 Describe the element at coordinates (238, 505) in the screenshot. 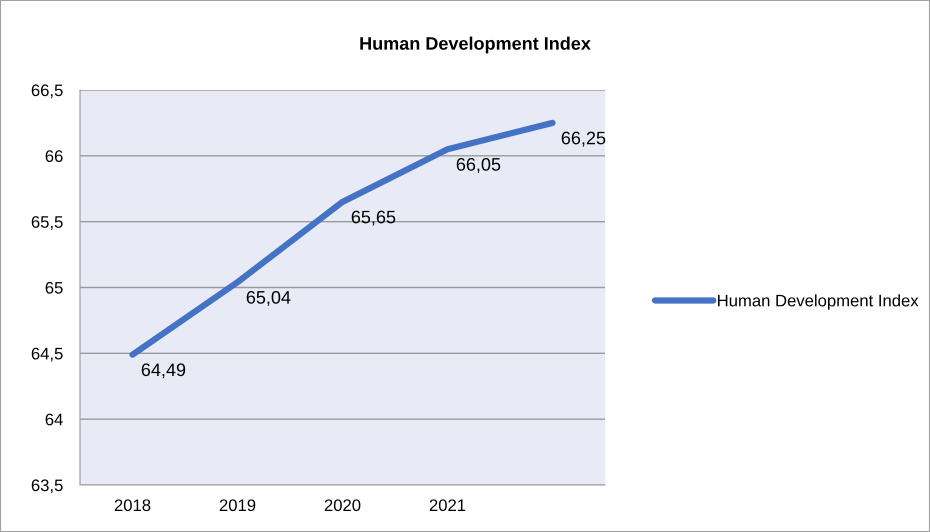

I see `x-tick-label: 2019` at that location.